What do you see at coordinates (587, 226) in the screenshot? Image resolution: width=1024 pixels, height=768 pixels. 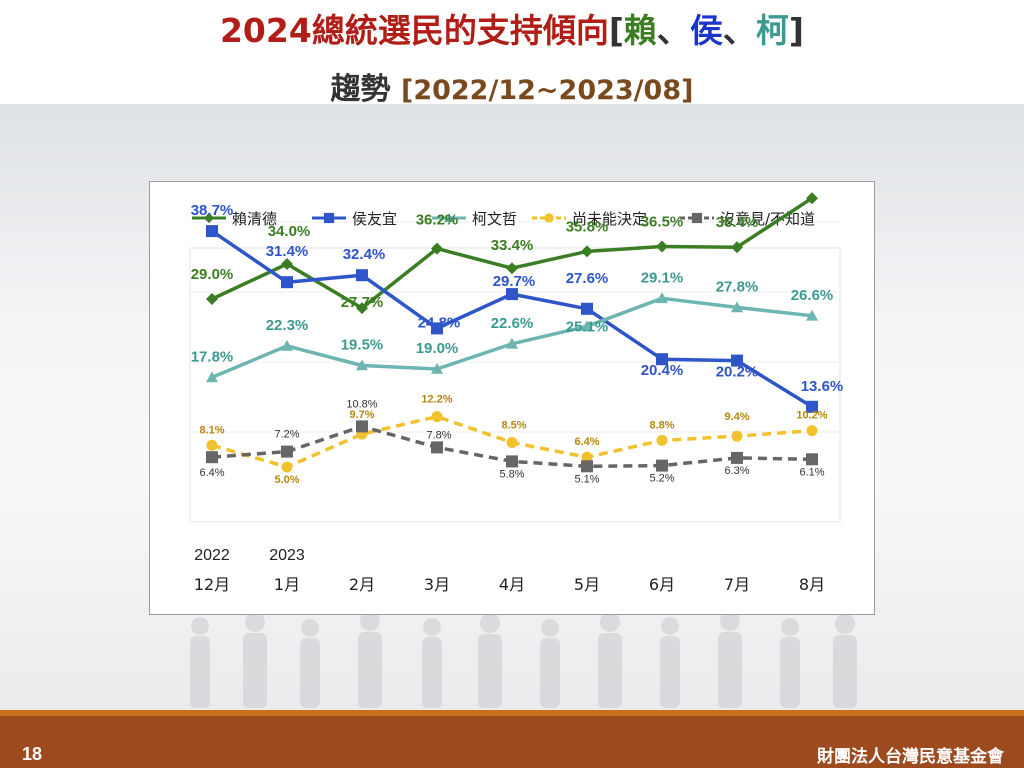 I see `data-label-s0-5: 35.8%` at bounding box center [587, 226].